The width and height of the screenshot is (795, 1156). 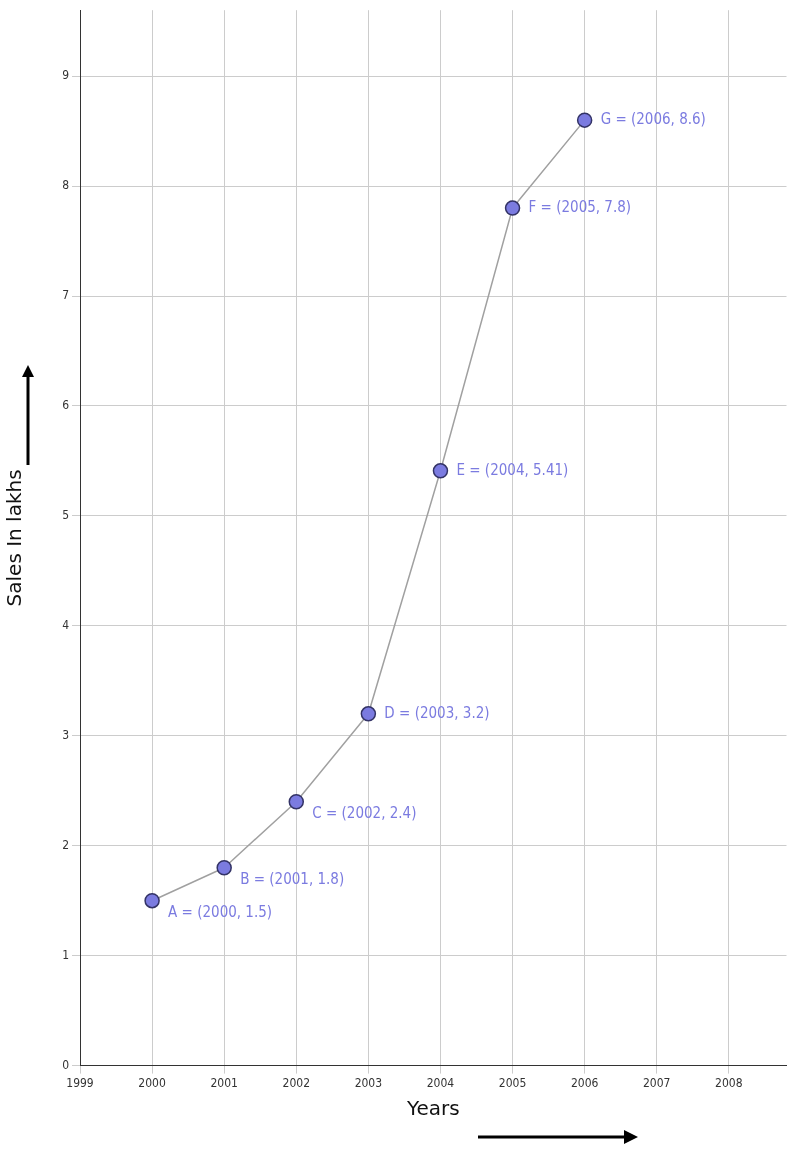 I want to click on x-tick-label: 2008, so click(x=729, y=1082).